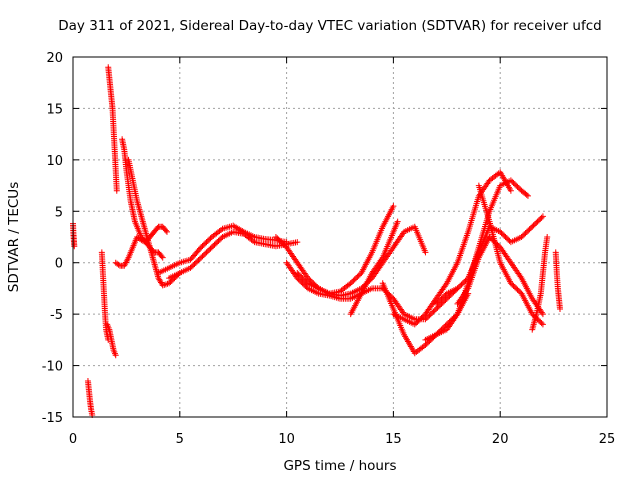 The image size is (640, 480). Describe the element at coordinates (54, 161) in the screenshot. I see `y-tick-label: 10` at that location.